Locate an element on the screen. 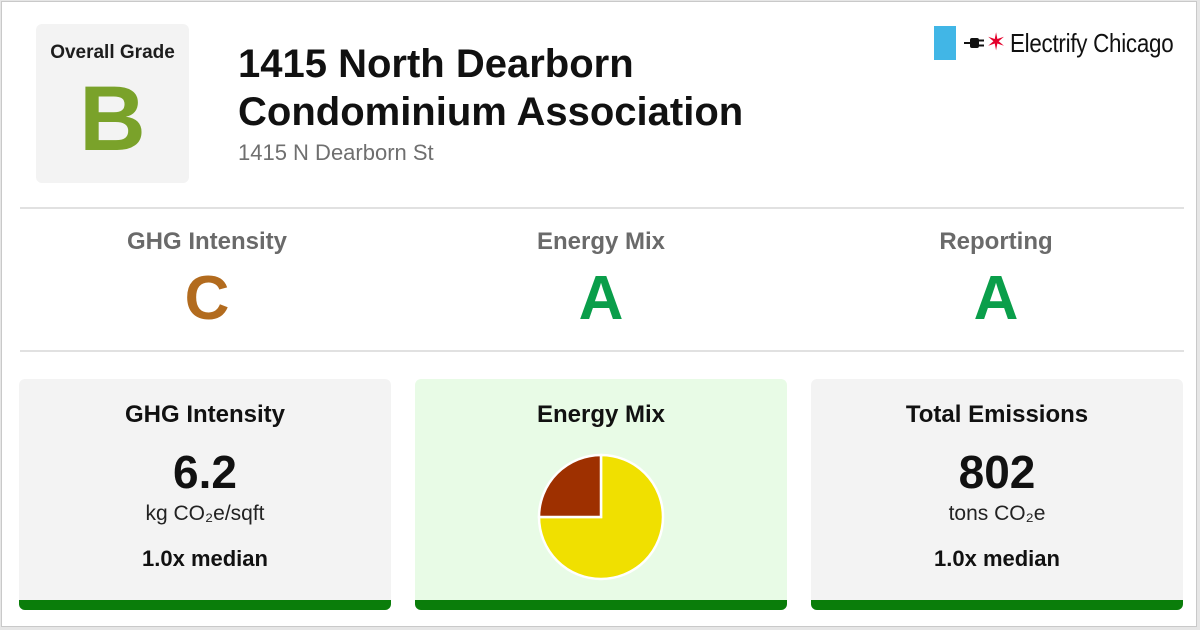  total-emissions-unit: tons CO₂e is located at coordinates (997, 513).